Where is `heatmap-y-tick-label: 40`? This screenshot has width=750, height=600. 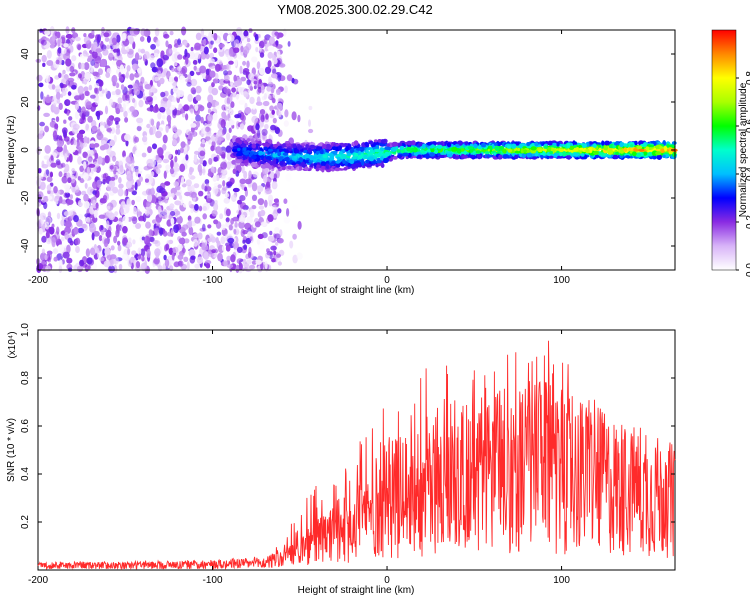 heatmap-y-tick-label: 40 is located at coordinates (25, 54).